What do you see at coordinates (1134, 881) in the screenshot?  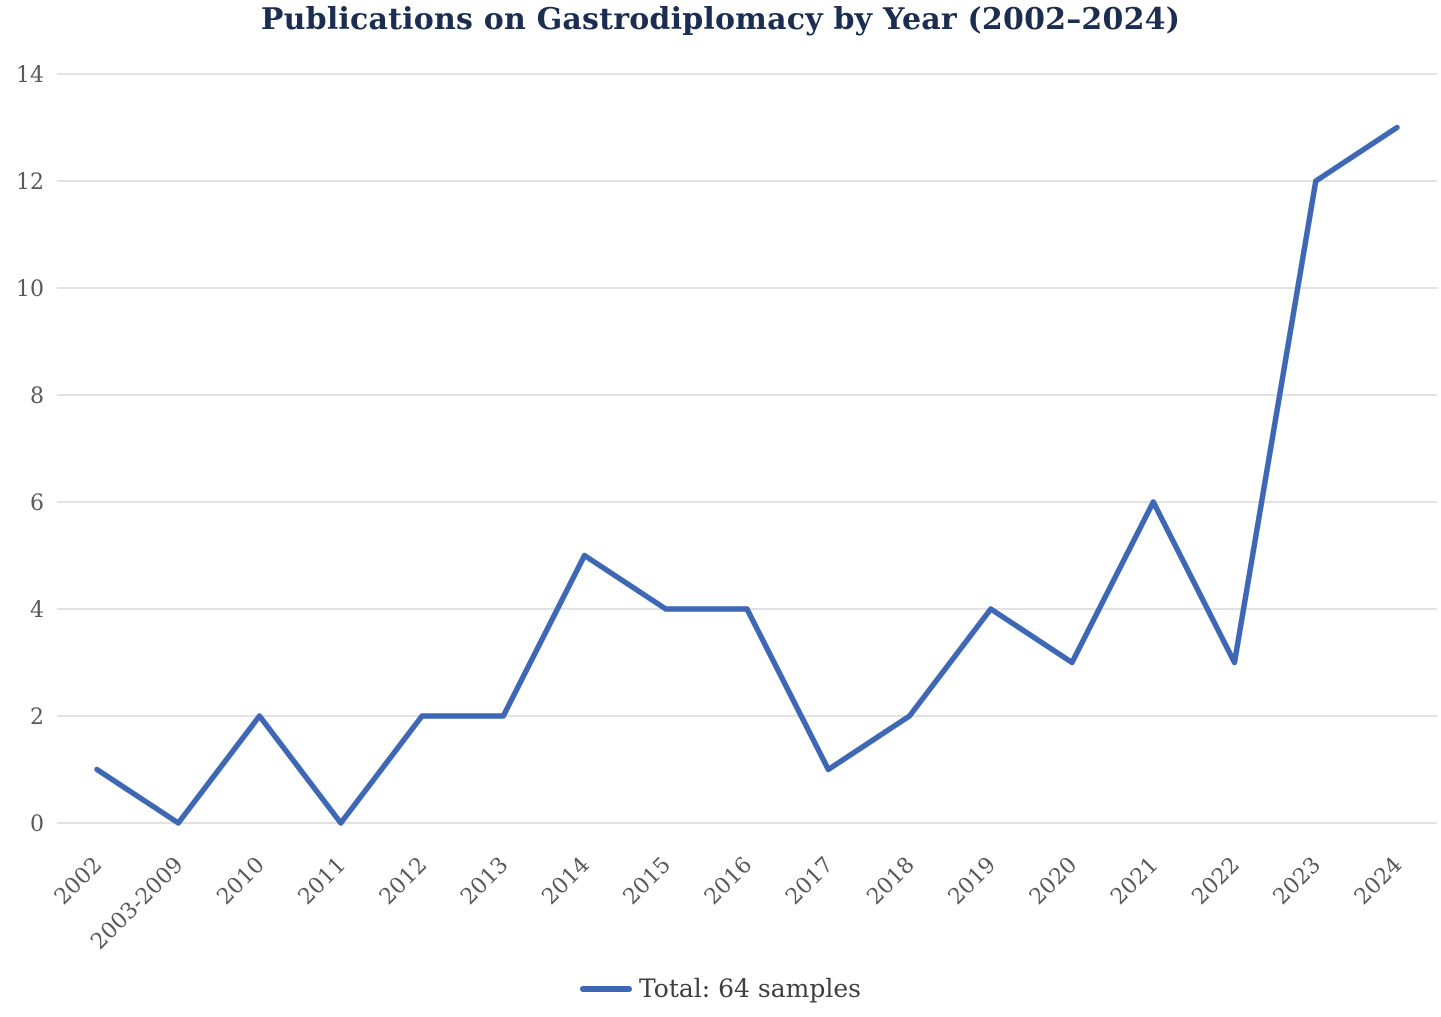 I see `x-axis-tick-label: 2021` at bounding box center [1134, 881].